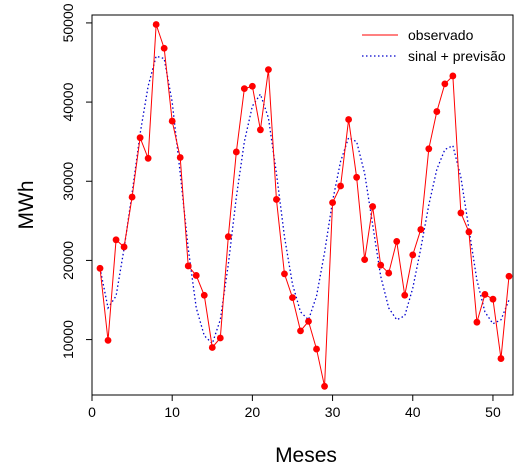  Describe the element at coordinates (92, 412) in the screenshot. I see `x-tick-label: 0` at that location.